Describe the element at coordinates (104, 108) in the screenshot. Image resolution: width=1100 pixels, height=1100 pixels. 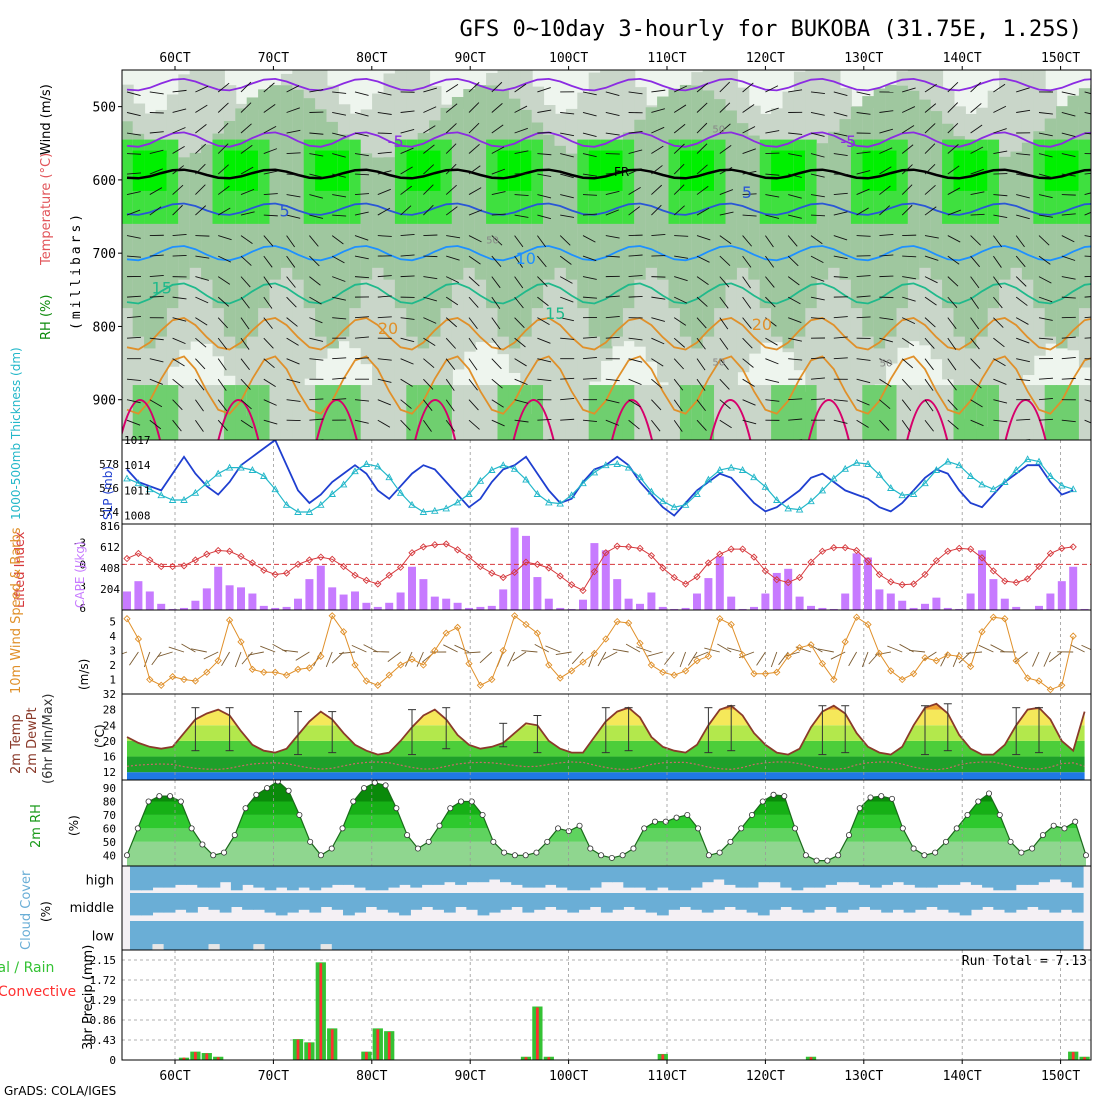
I see `y-tick-label: 500` at that location.